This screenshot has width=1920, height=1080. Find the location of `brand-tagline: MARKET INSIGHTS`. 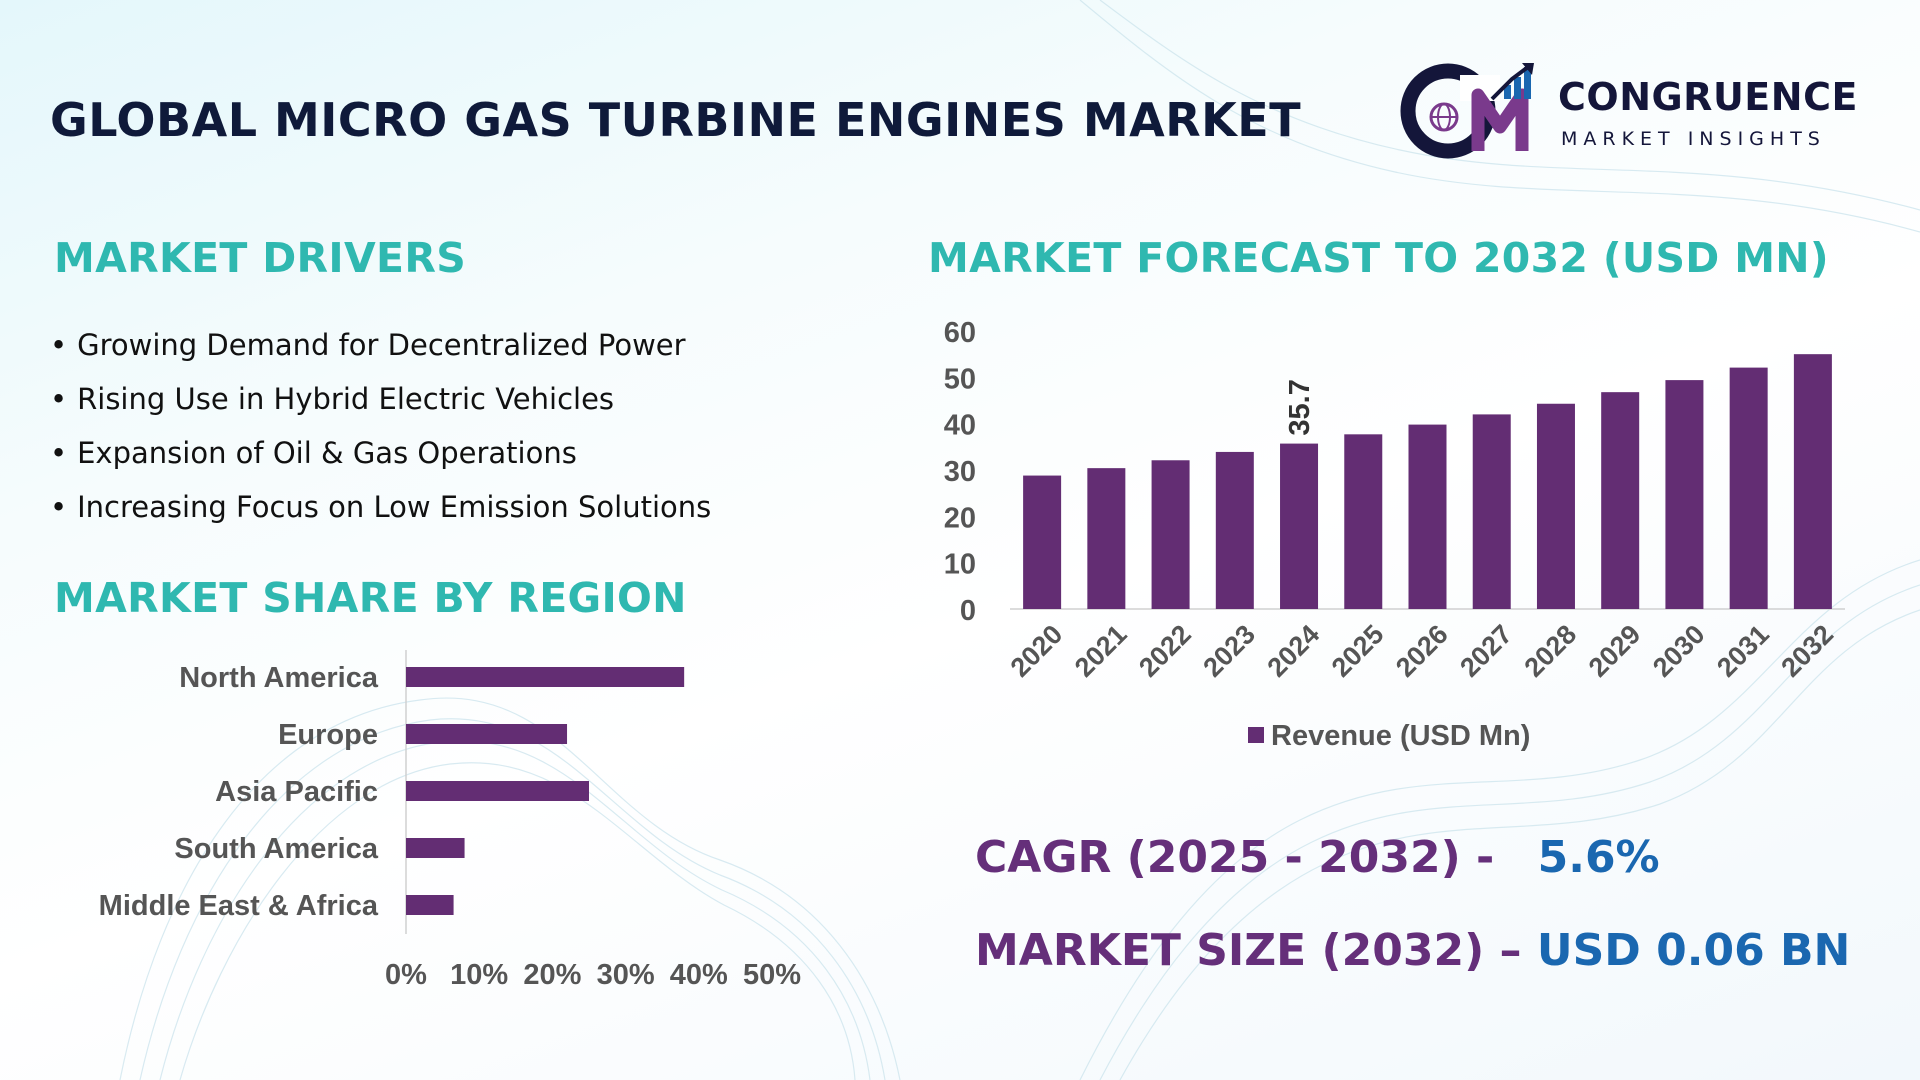

brand-tagline: MARKET INSIGHTS is located at coordinates (1693, 139).